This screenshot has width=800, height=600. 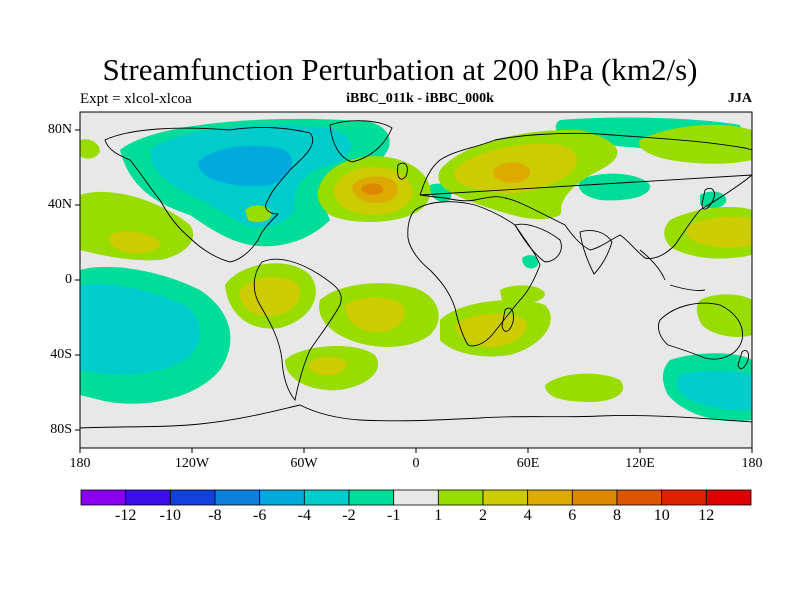 I want to click on contour-neg-siberia, so click(x=614, y=187).